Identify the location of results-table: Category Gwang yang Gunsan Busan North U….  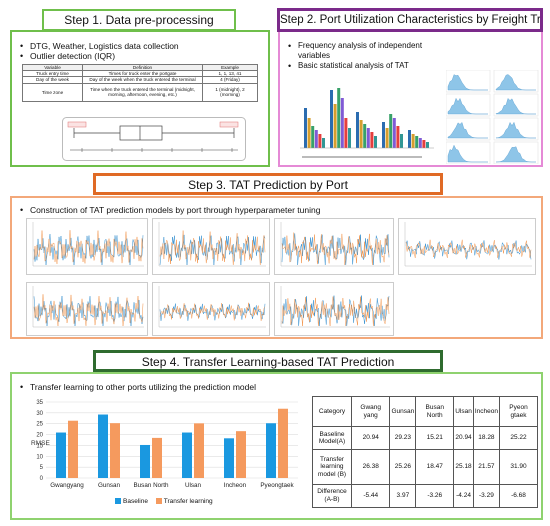
(425, 452).